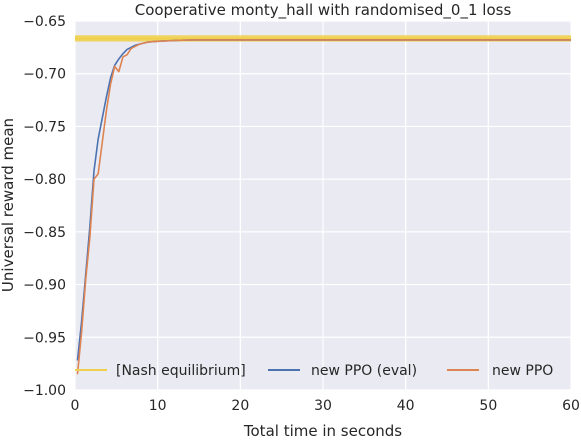 This screenshot has height=441, width=581. Describe the element at coordinates (240, 406) in the screenshot. I see `x-tick-label: 20` at that location.